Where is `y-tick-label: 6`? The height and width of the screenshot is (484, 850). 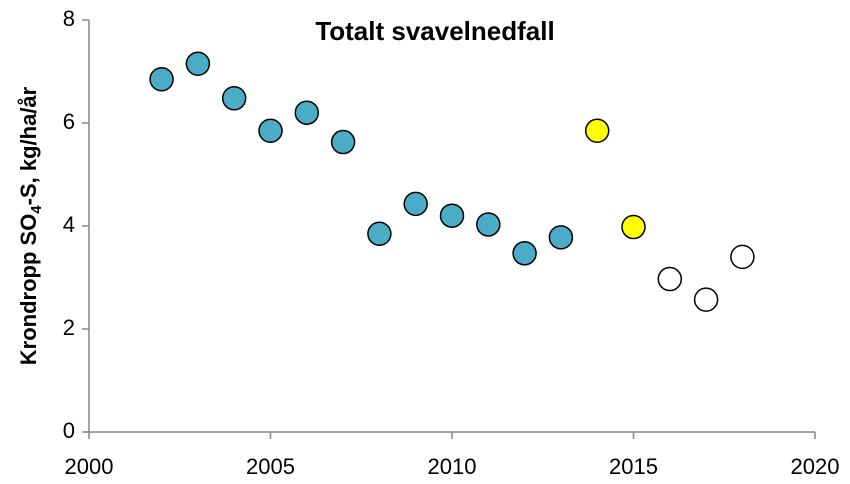
y-tick-label: 6 is located at coordinates (69, 121).